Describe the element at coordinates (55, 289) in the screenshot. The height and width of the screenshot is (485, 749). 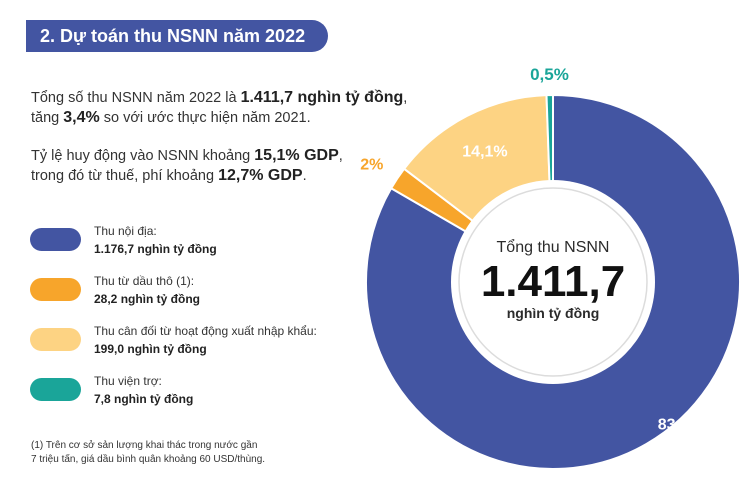
I see `legend-swatch-crude-oil` at that location.